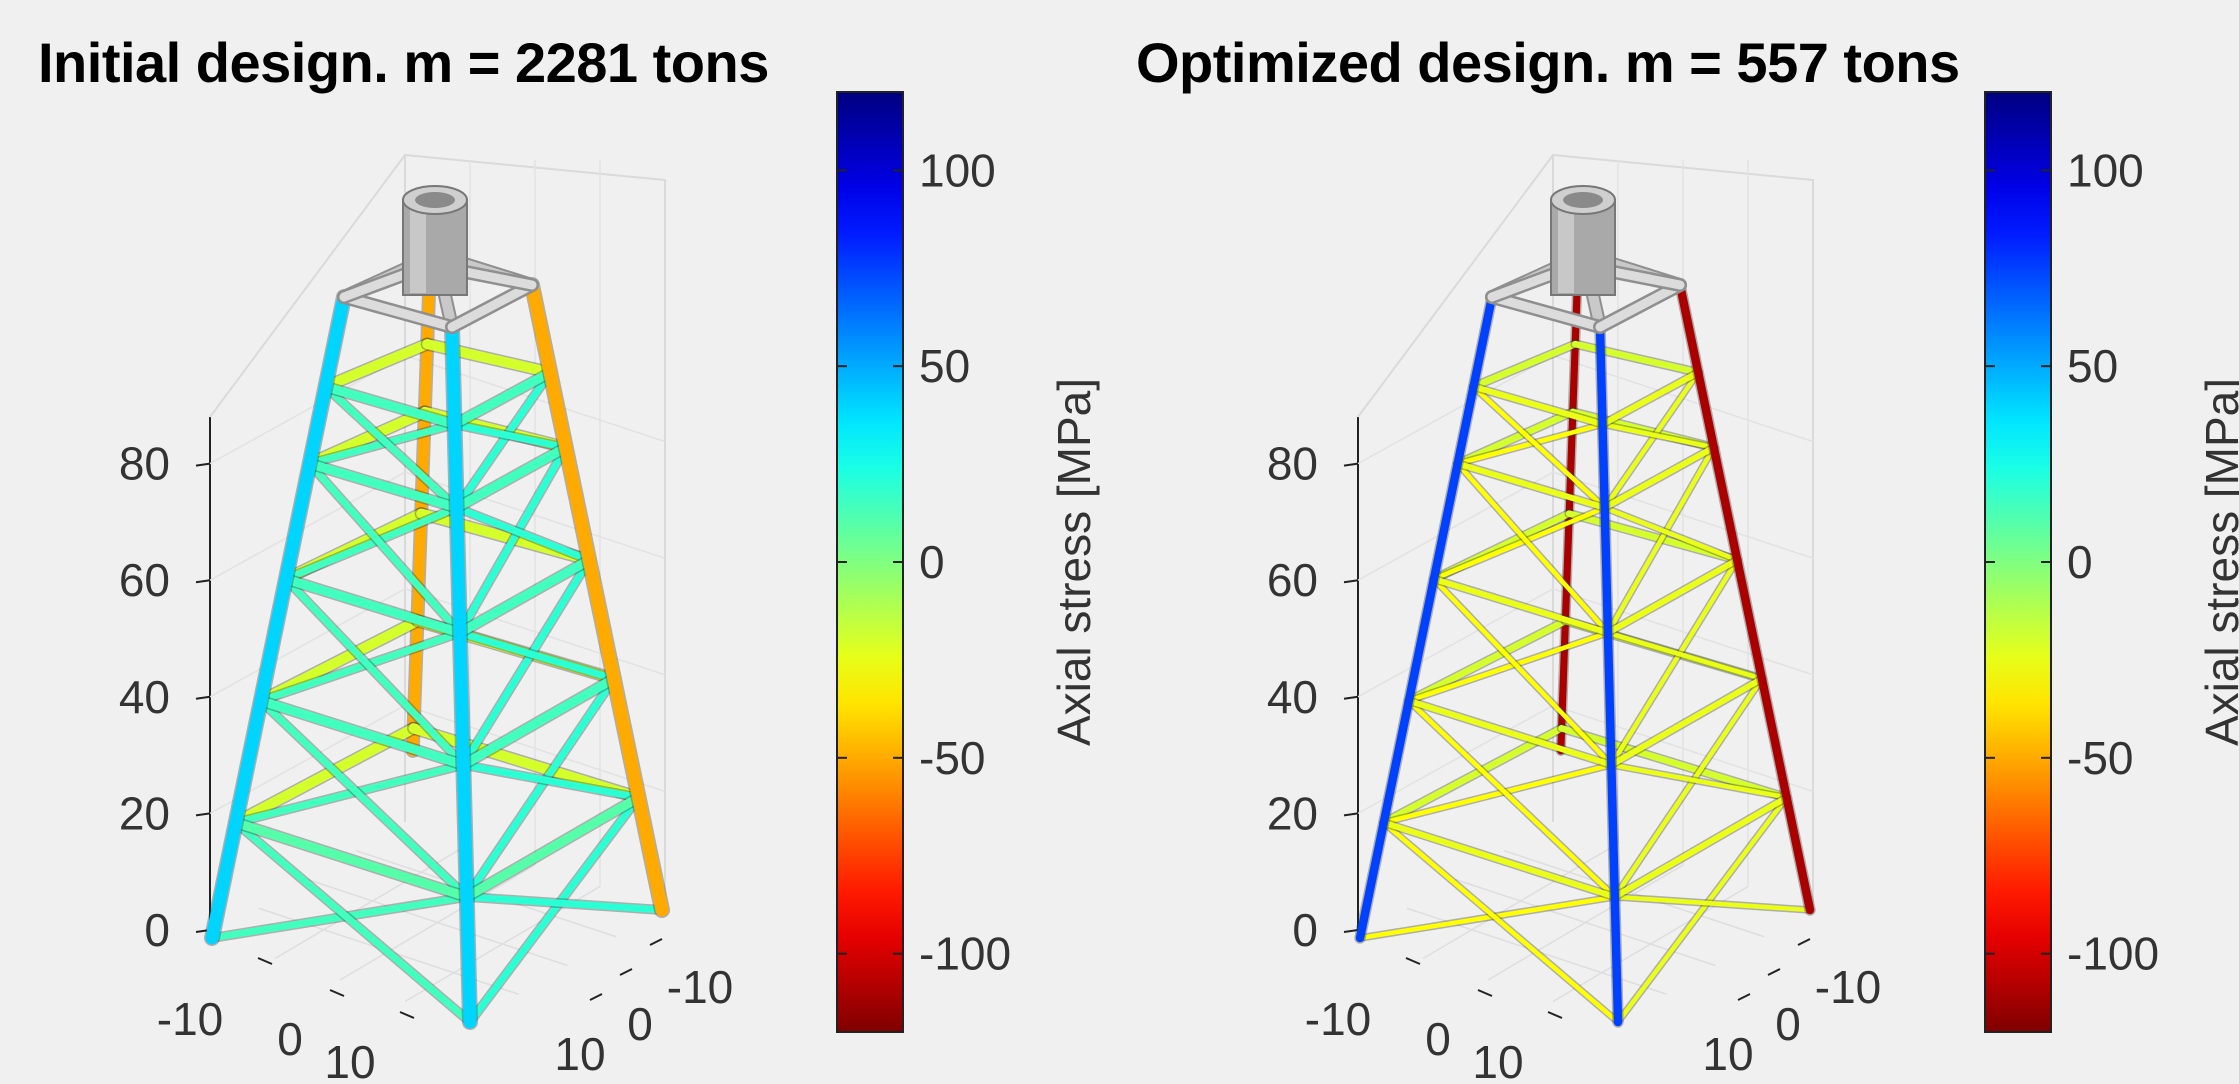 This screenshot has height=1084, width=2239. What do you see at coordinates (1583, 200) in the screenshot?
I see `tower-cylinder-opening` at bounding box center [1583, 200].